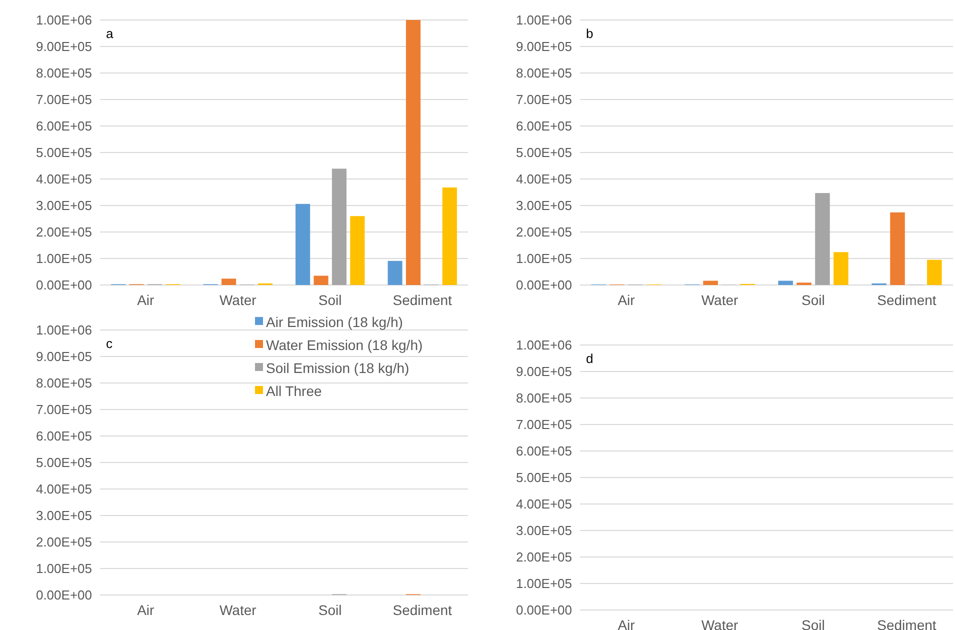  Describe the element at coordinates (590, 33) in the screenshot. I see `text: b` at that location.